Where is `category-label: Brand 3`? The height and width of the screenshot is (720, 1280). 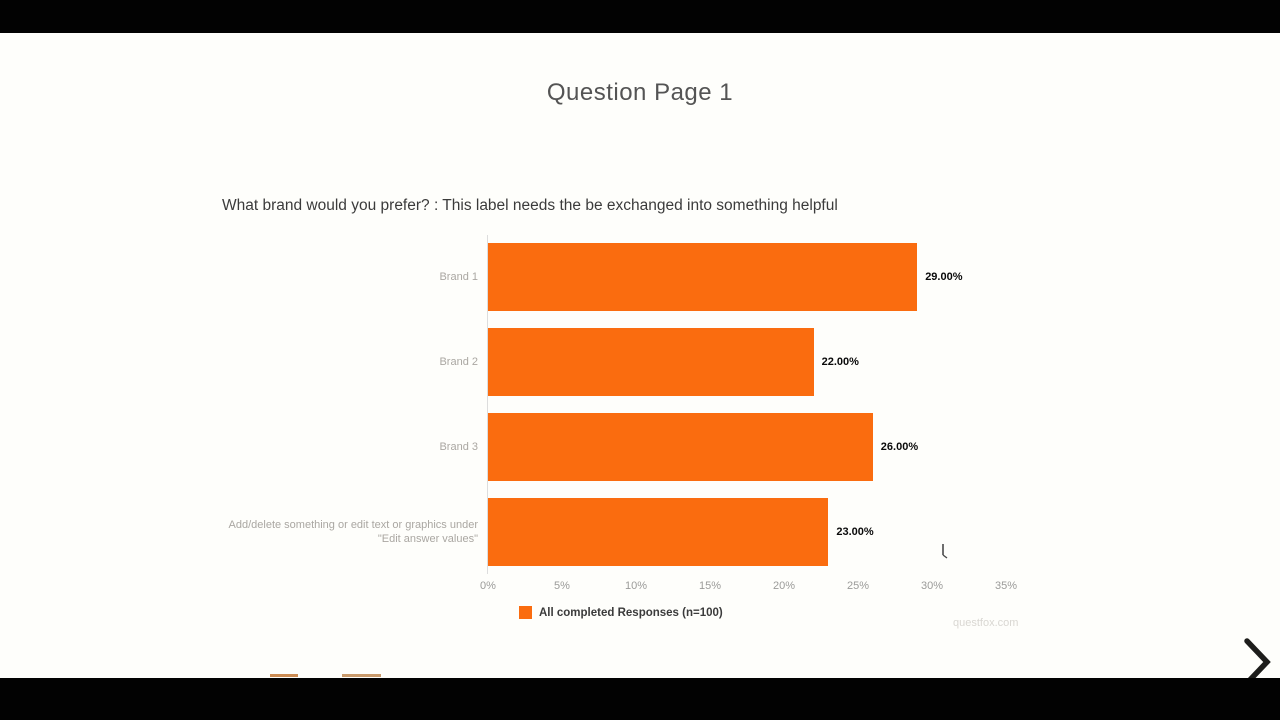
category-label: Brand 3 is located at coordinates (458, 446).